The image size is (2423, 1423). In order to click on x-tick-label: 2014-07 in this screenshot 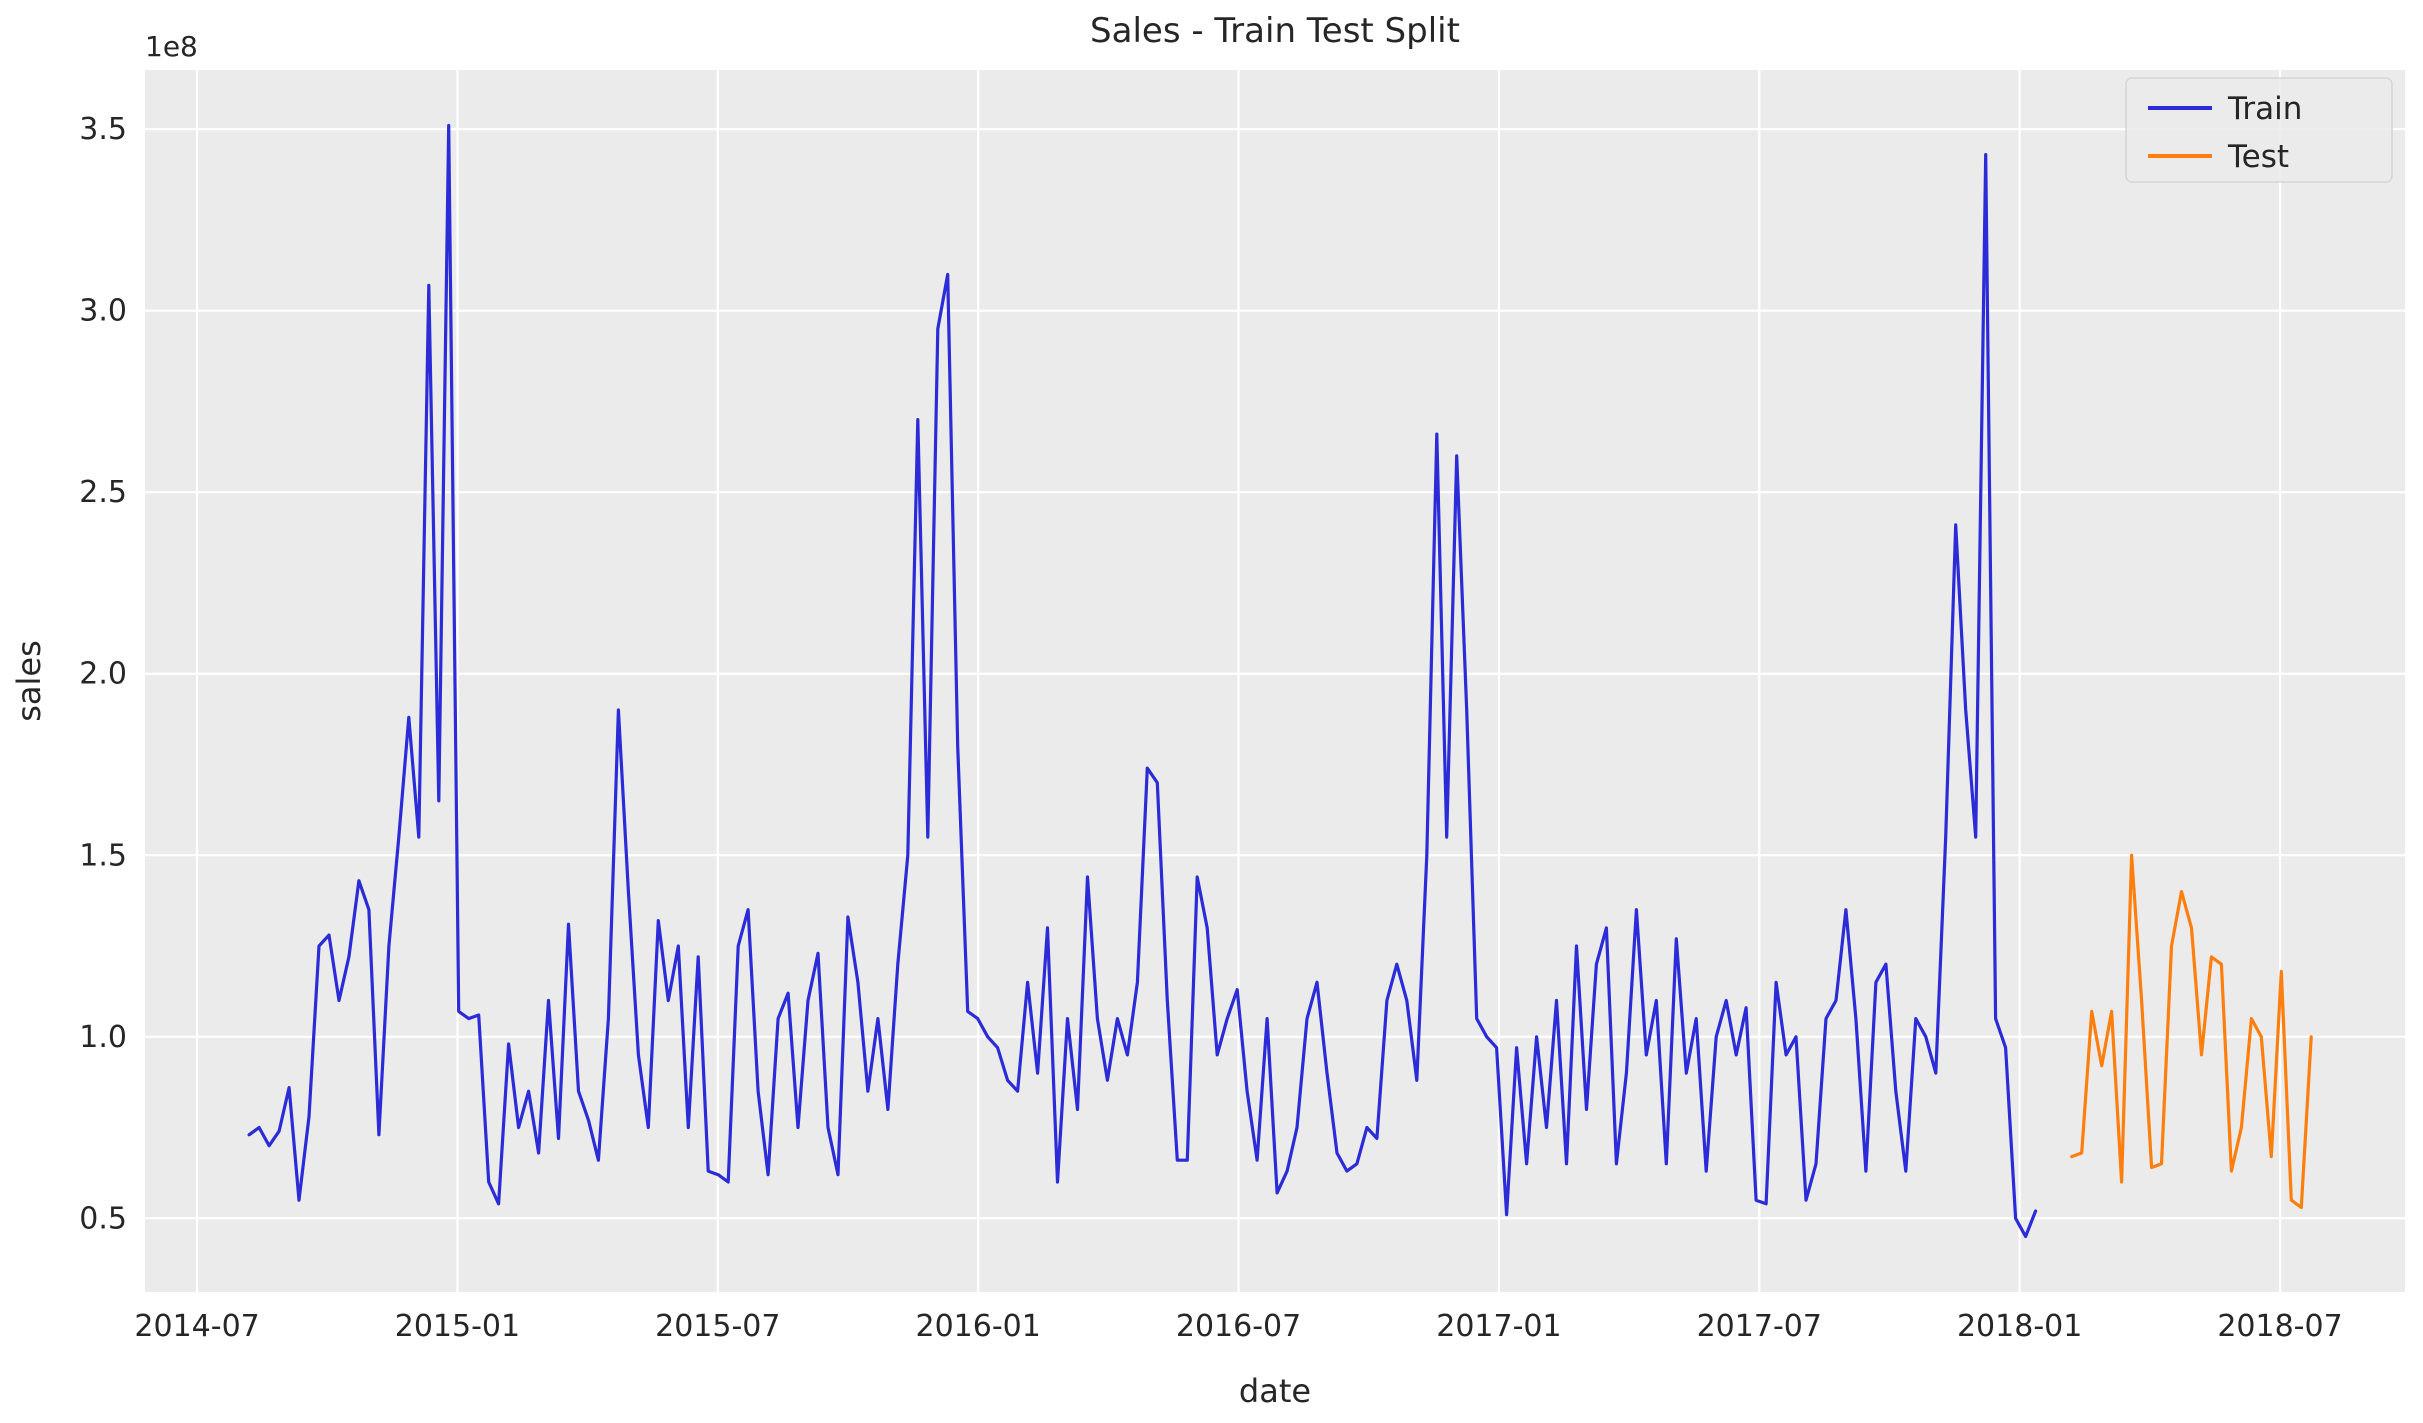, I will do `click(196, 1326)`.